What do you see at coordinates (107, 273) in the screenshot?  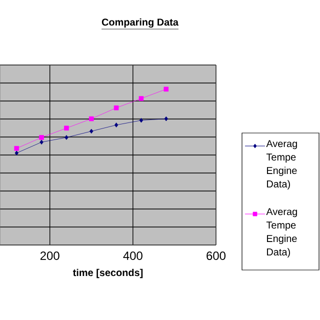 I see `x-axis-title: time [seconds]` at bounding box center [107, 273].